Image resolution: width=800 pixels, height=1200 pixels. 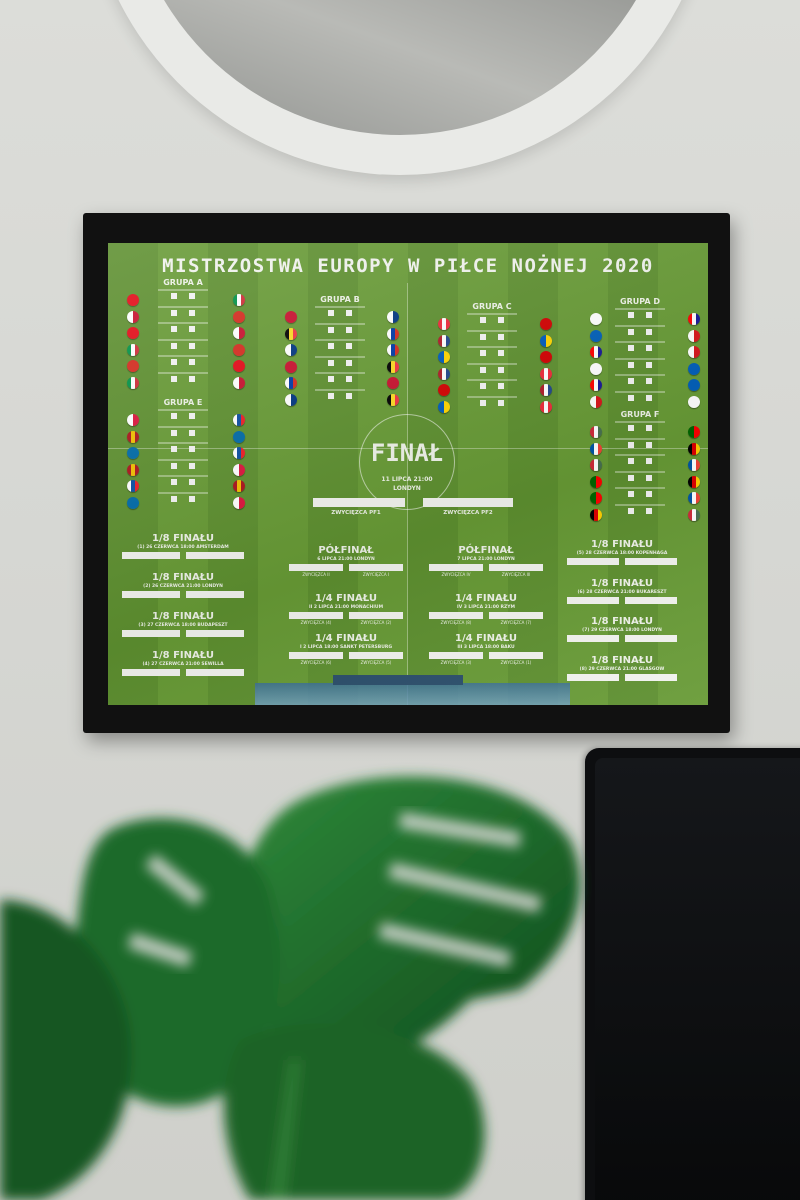 What do you see at coordinates (697, 979) in the screenshot?
I see `monitor-screen` at bounding box center [697, 979].